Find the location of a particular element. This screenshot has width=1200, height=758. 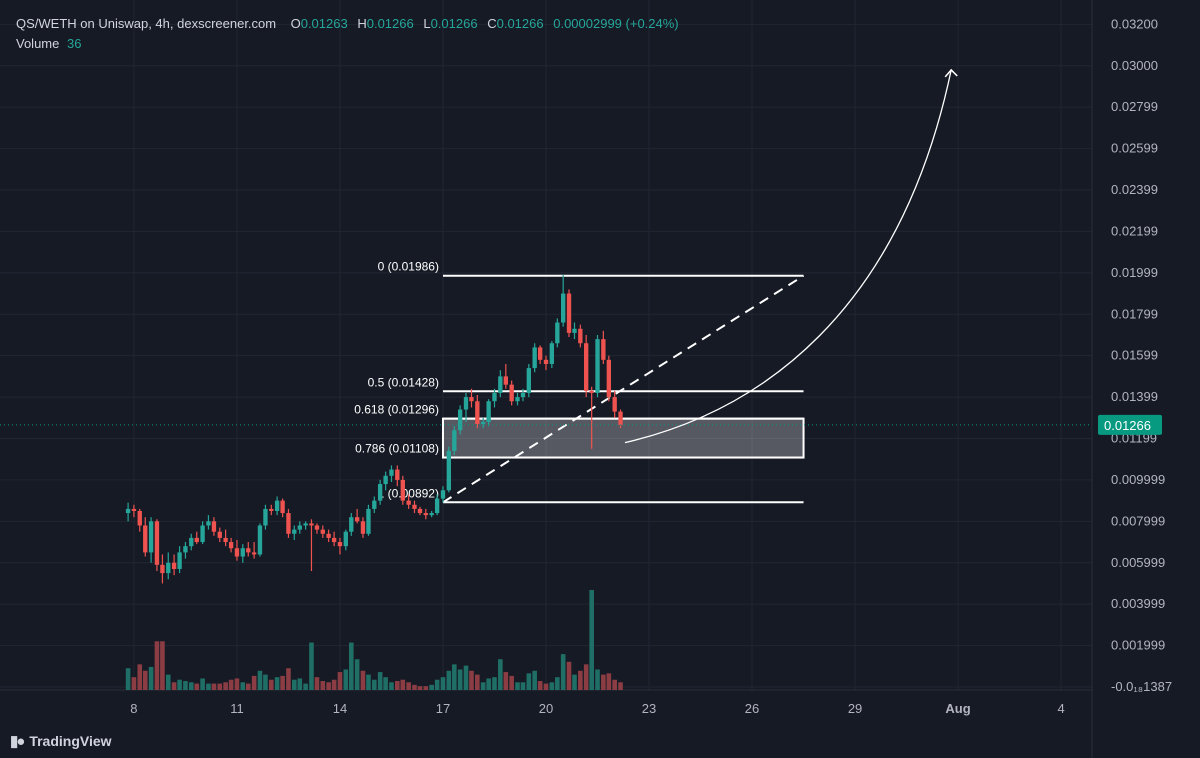

current-price-badge is located at coordinates (1130, 424).